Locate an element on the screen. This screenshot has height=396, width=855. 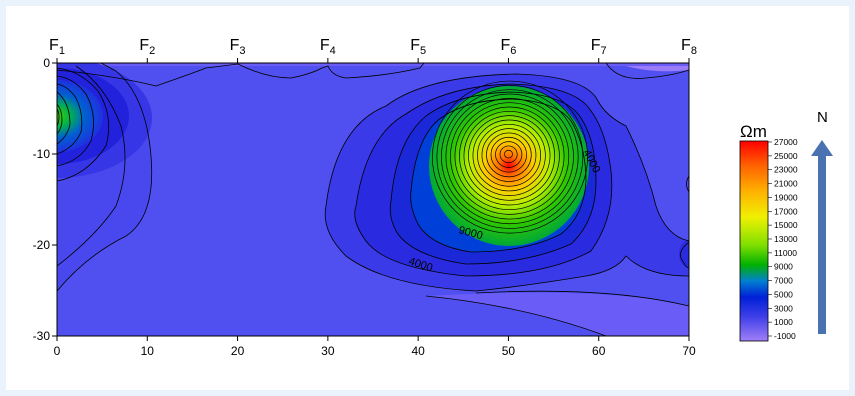
colorbar-level-label: 1000 is located at coordinates (783, 322).